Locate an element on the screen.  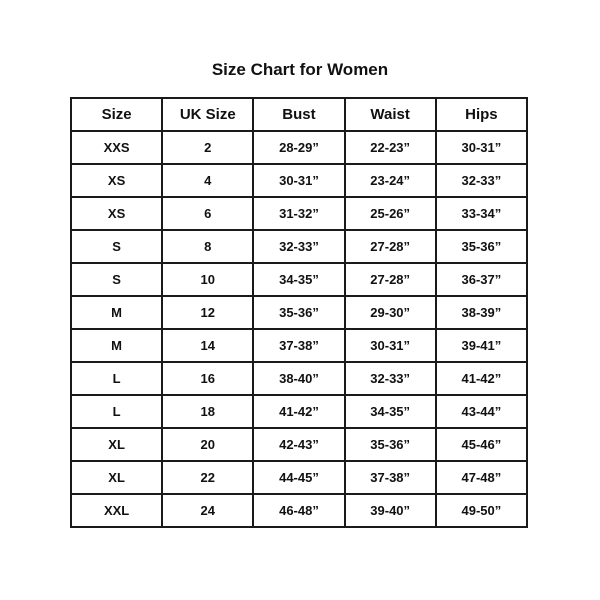
column-header: Bust is located at coordinates (299, 114).